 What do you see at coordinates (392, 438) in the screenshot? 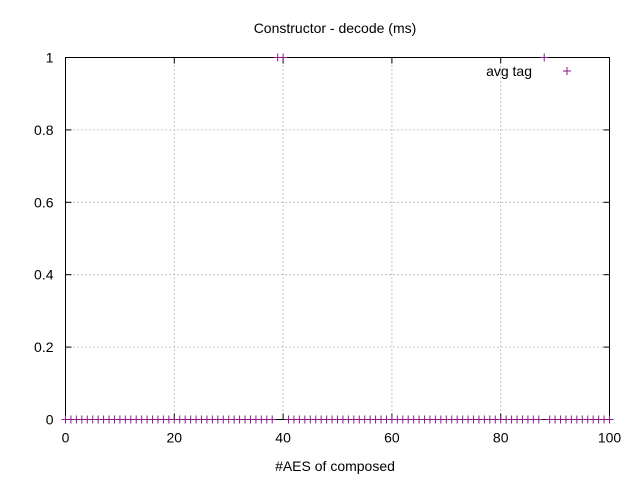
I see `x-tick-label: 60` at bounding box center [392, 438].